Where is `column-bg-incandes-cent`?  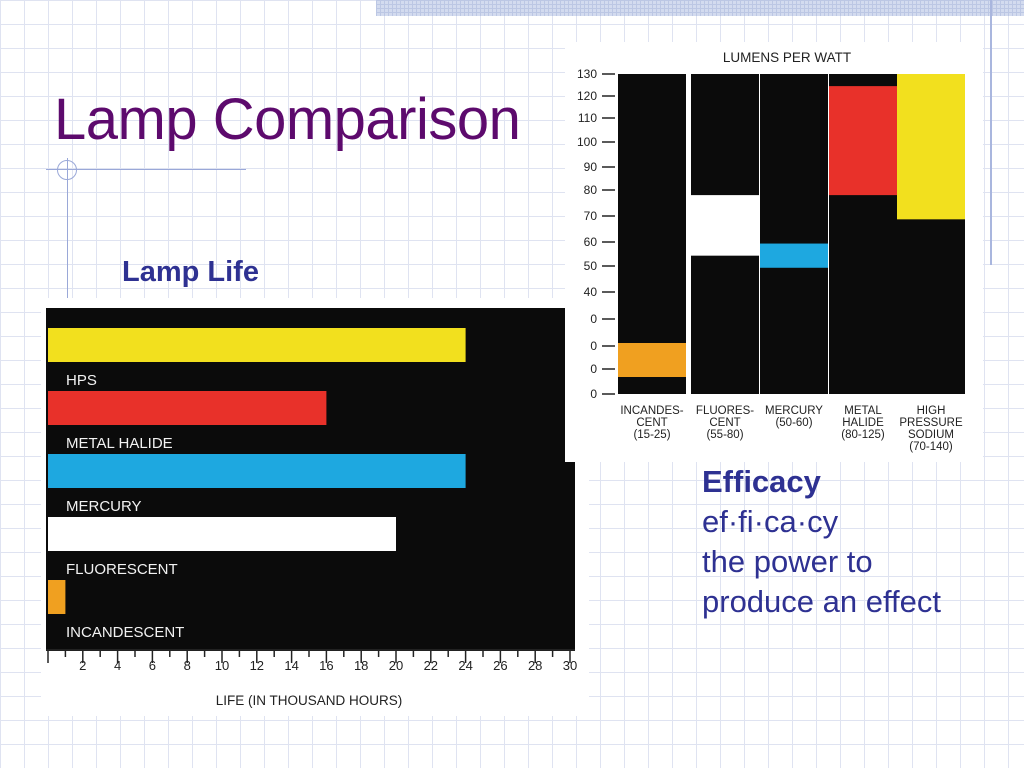
column-bg-incandes-cent is located at coordinates (652, 234).